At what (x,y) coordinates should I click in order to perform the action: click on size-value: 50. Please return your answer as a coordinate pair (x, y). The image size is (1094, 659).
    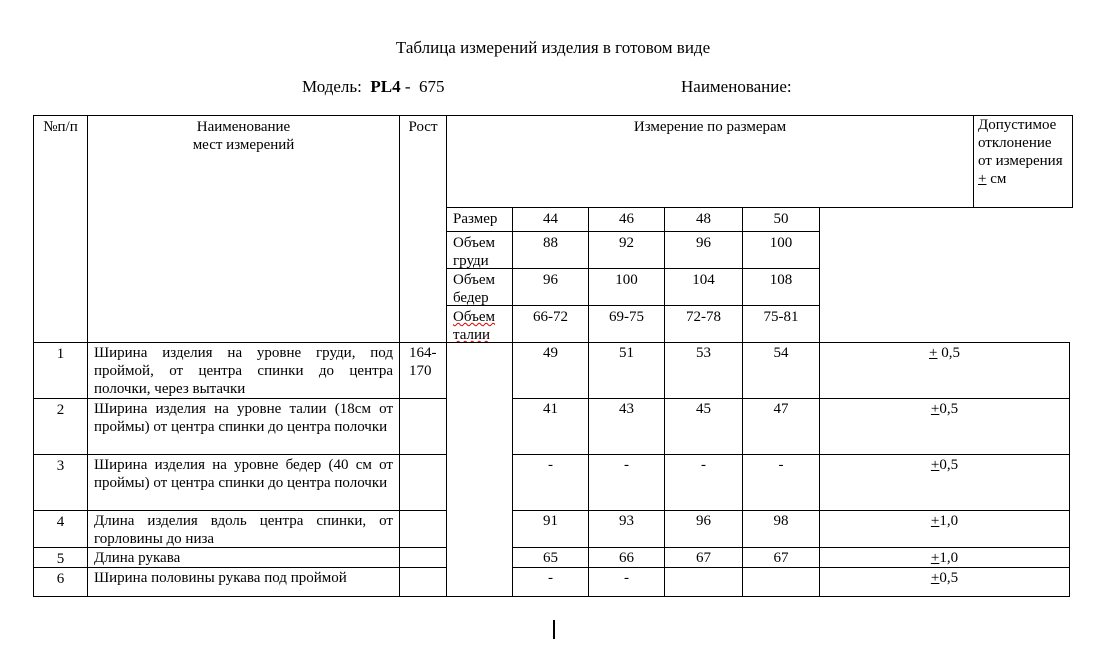
    Looking at the image, I should click on (781, 219).